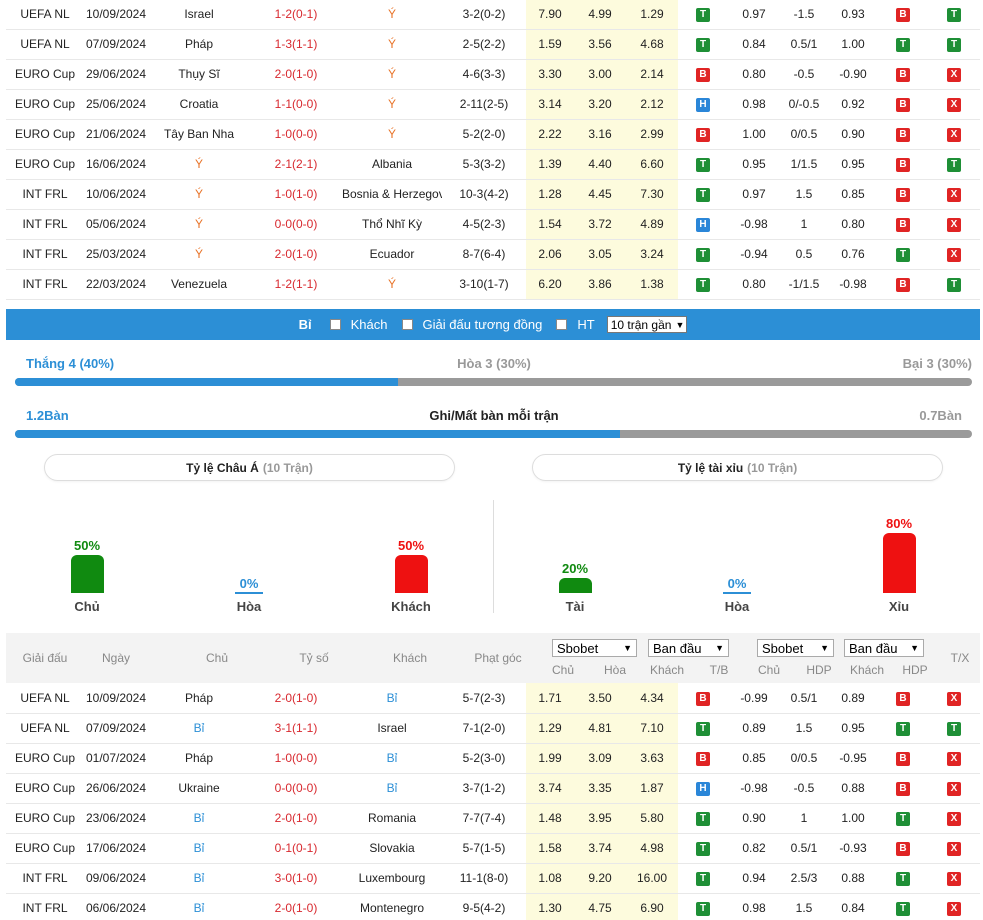 This screenshot has width=983, height=920. What do you see at coordinates (652, 758) in the screenshot?
I see `cell-o3: 3.63` at bounding box center [652, 758].